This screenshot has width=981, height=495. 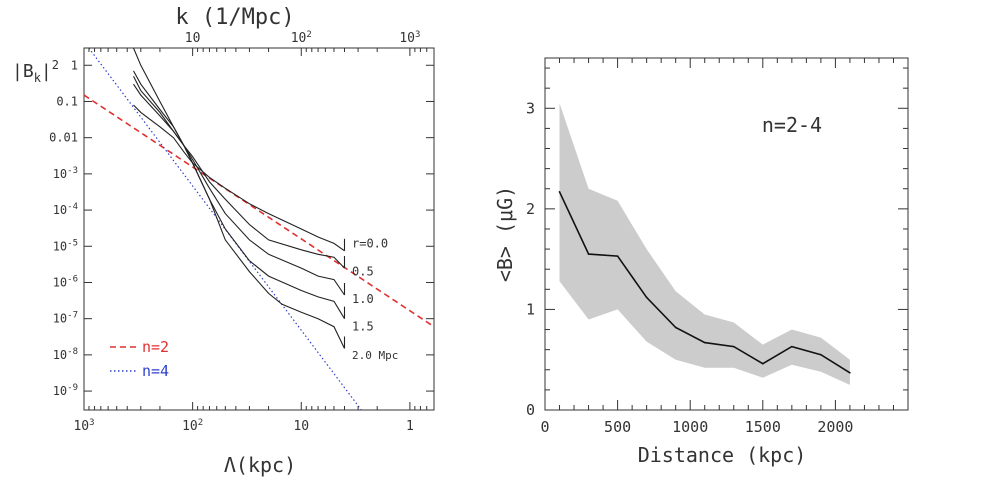 I want to click on curve-label-r-2-0: 2.0 Mpc, so click(x=375, y=355).